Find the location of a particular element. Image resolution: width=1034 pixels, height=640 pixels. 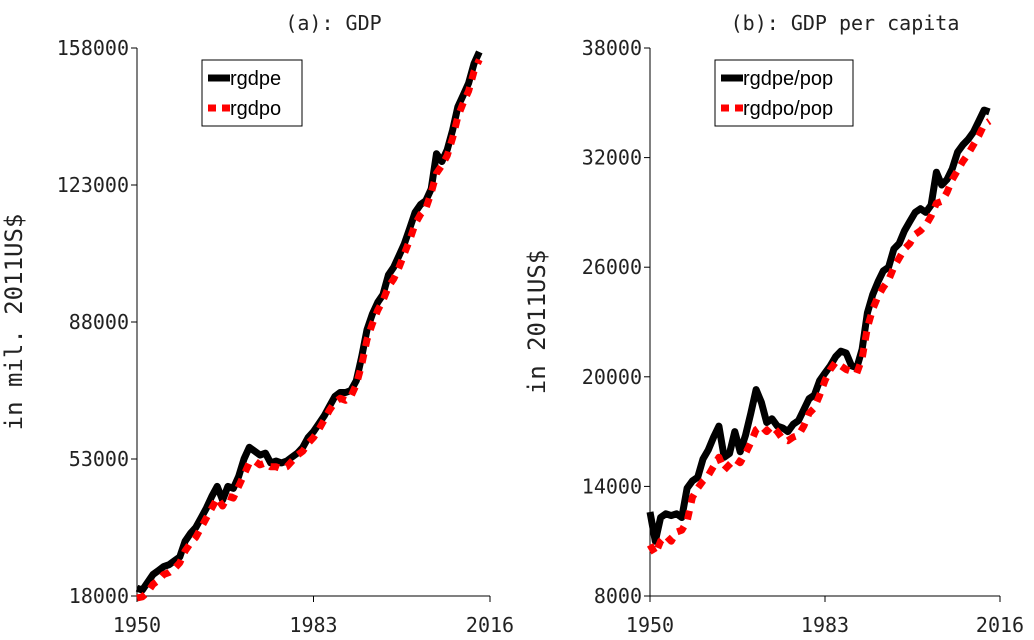

y-tick-label: 14000 is located at coordinates (612, 486).